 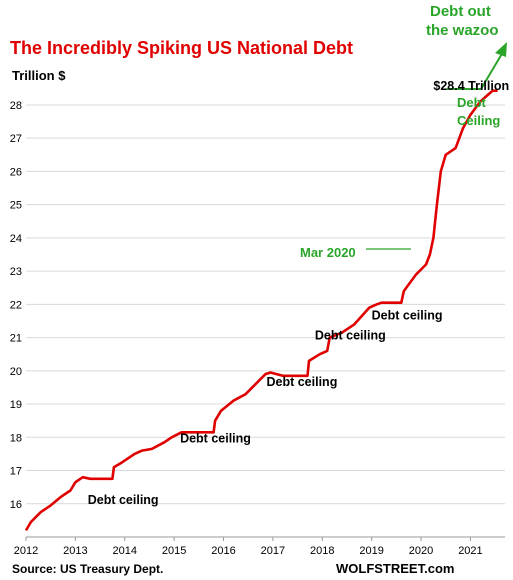 I want to click on y-tick-17: 17, so click(x=16, y=472).